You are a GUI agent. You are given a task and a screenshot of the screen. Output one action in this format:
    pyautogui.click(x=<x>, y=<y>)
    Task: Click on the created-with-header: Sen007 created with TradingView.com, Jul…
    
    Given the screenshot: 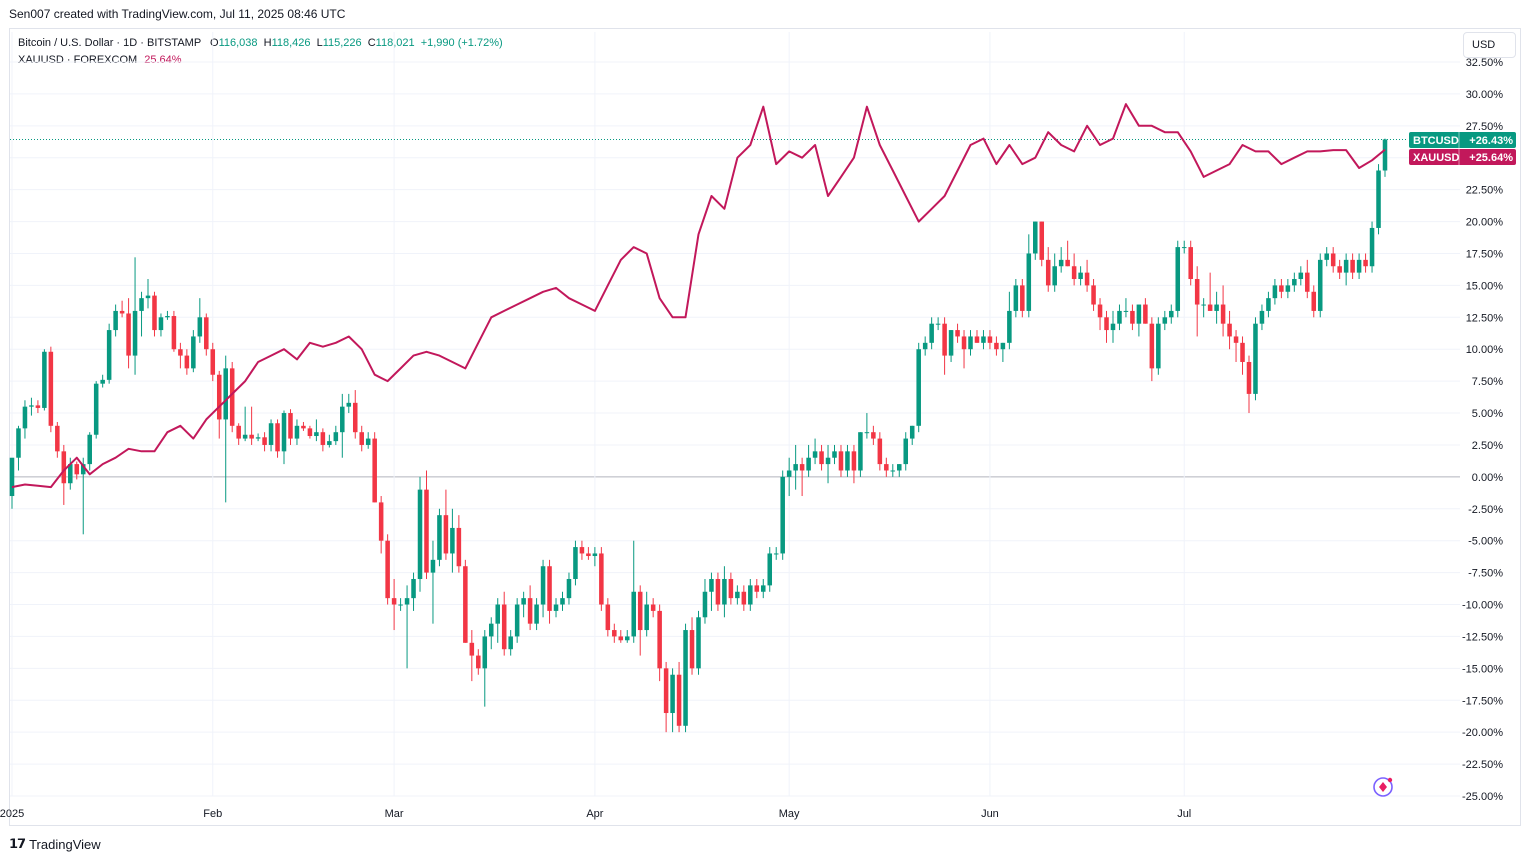 What is the action you would take?
    pyautogui.click(x=177, y=14)
    